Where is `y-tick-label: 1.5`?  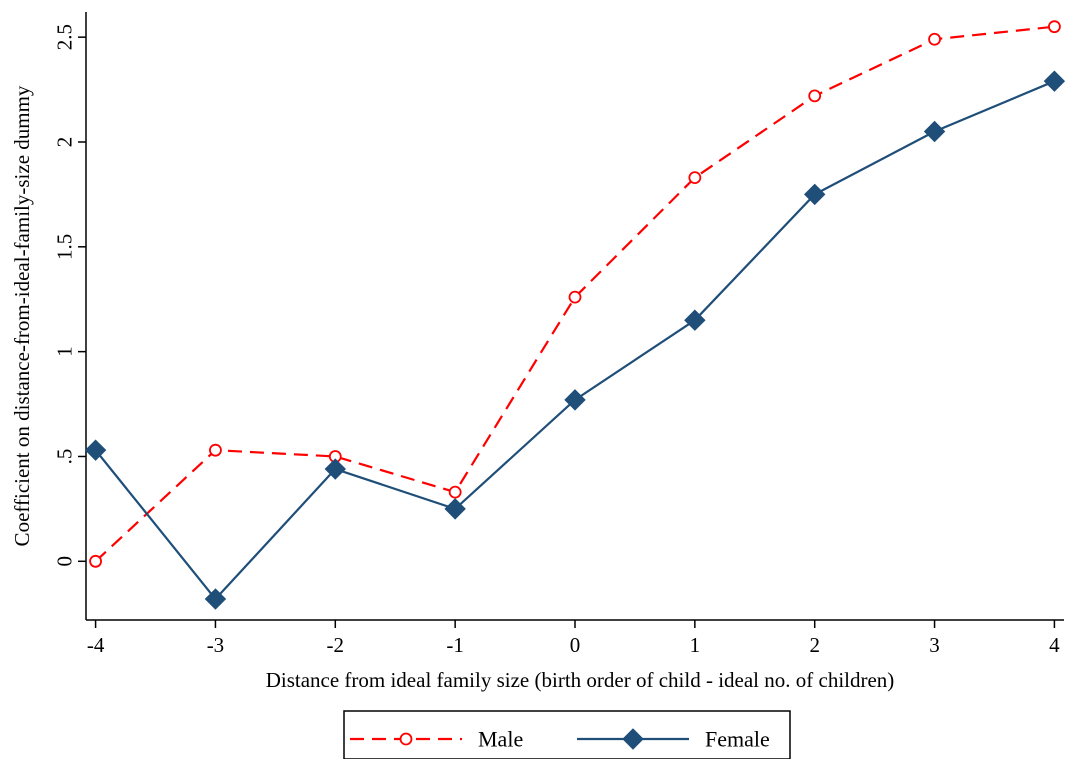
y-tick-label: 1.5 is located at coordinates (64, 247).